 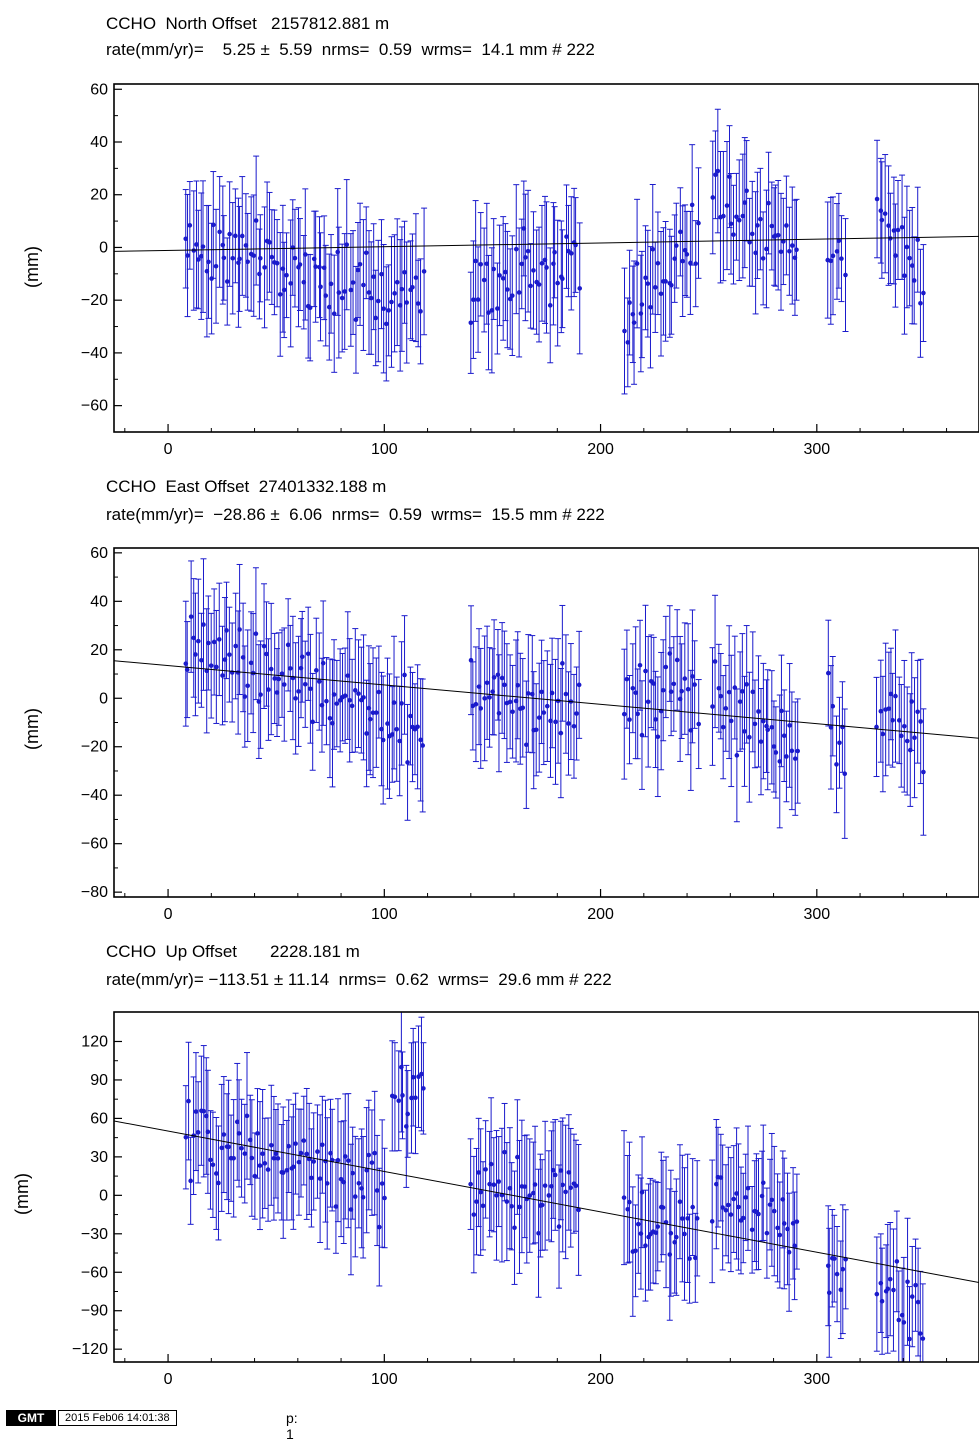 I want to click on east-title: CCHO East Offset 27401332.188 m, so click(x=246, y=486).